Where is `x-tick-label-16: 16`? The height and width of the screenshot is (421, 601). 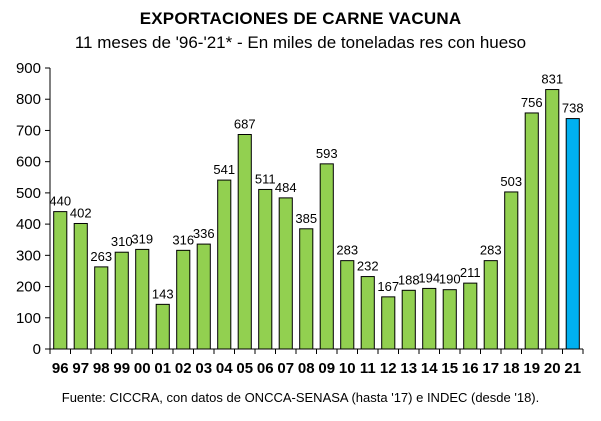 x-tick-label-16: 16 is located at coordinates (470, 368).